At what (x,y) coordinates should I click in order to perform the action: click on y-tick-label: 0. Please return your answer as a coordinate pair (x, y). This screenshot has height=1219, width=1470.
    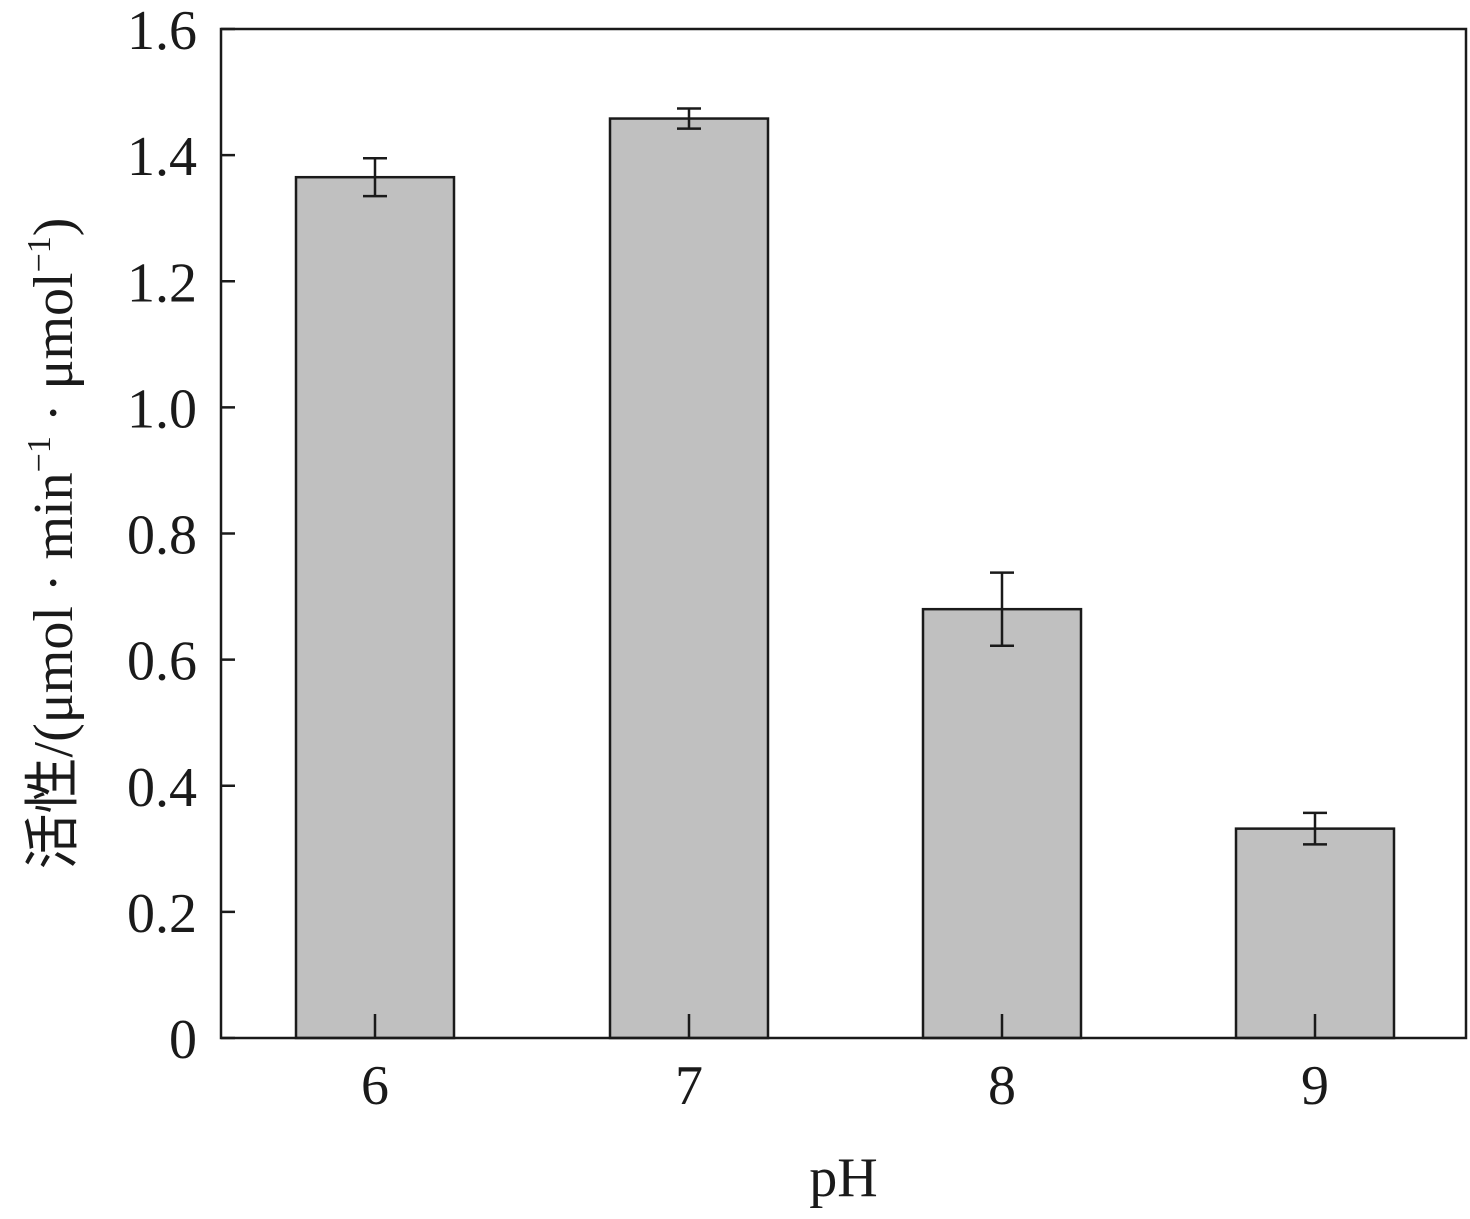
    Looking at the image, I should click on (183, 1040).